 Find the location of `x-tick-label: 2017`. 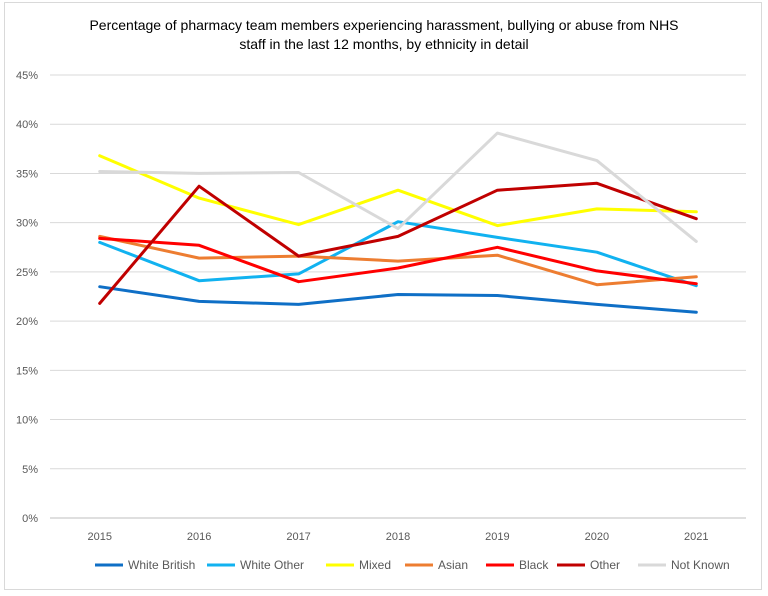

x-tick-label: 2017 is located at coordinates (298, 537).